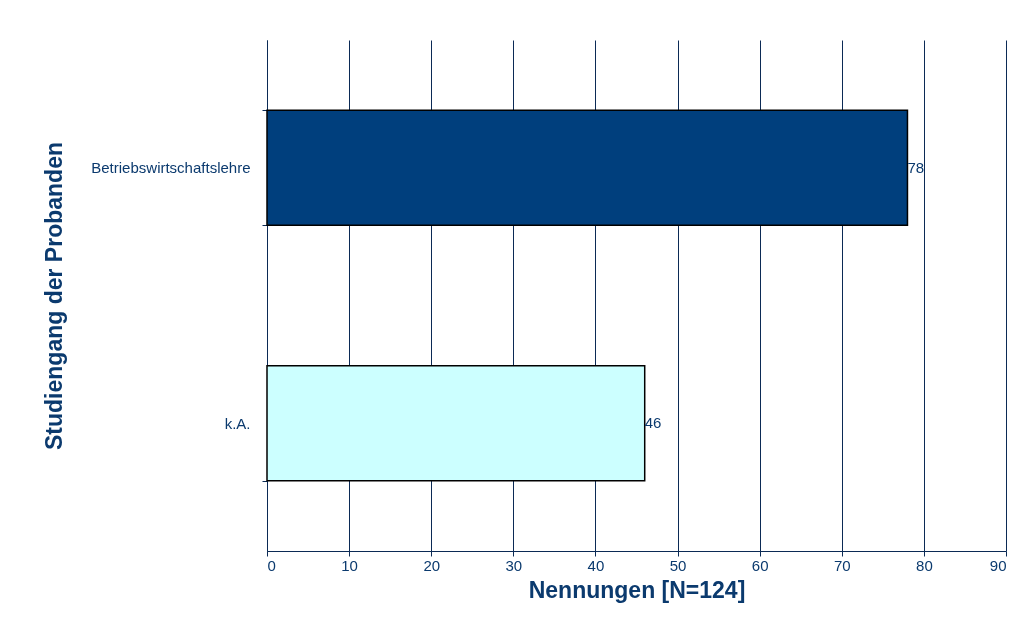 This screenshot has height=617, width=1017. Describe the element at coordinates (54, 296) in the screenshot. I see `y-axis-title: Studiengang der Probanden` at that location.